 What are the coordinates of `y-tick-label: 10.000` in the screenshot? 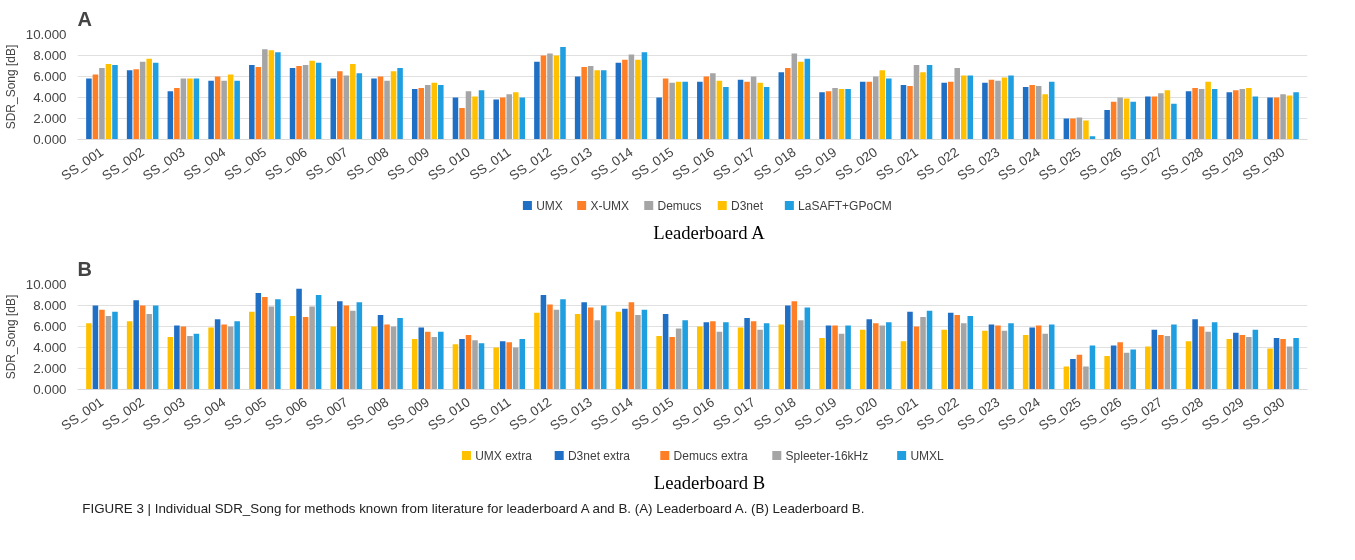 It's located at (46, 284).